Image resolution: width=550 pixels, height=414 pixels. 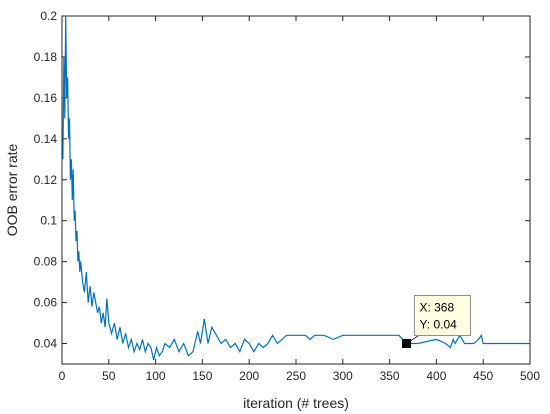 I want to click on x-tick-label: 400, so click(x=436, y=376).